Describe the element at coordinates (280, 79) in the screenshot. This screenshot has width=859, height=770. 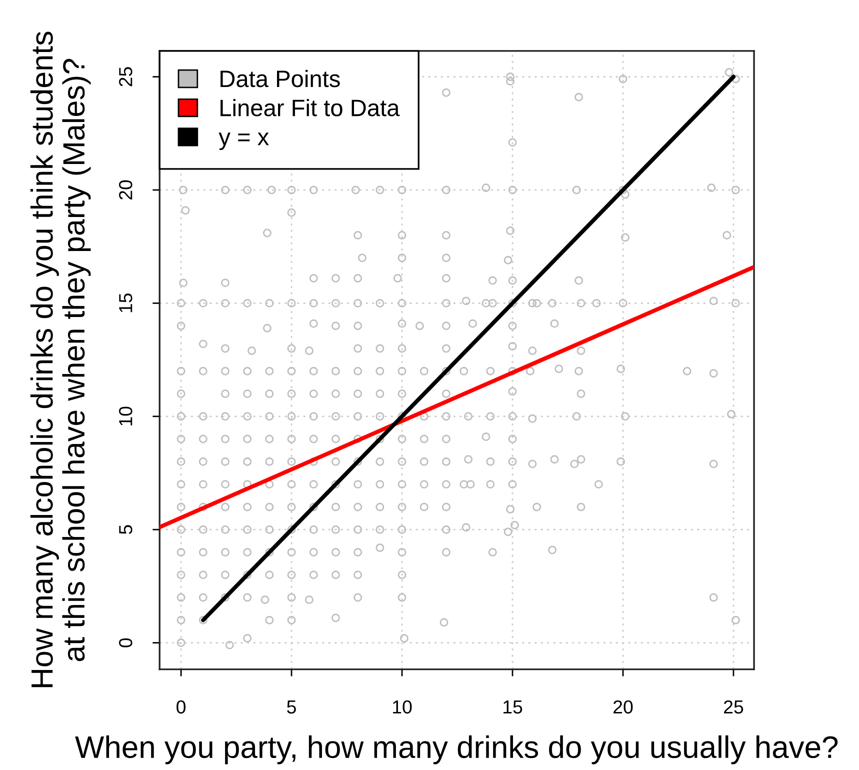
I see `legend-label: Data Points` at that location.